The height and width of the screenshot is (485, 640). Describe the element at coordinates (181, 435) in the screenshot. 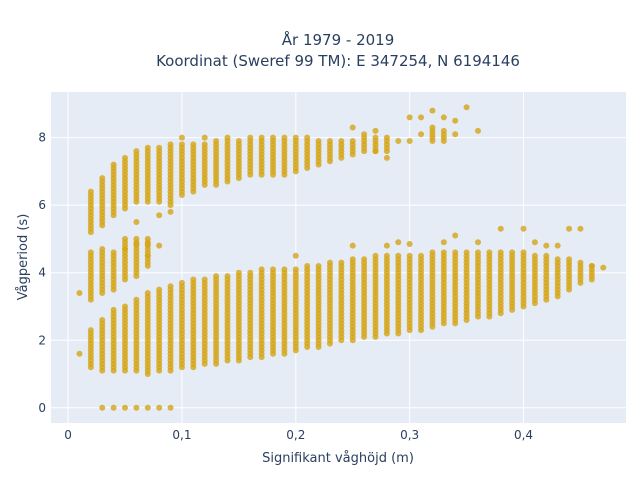

I see `x-tick-label: 0,1` at that location.